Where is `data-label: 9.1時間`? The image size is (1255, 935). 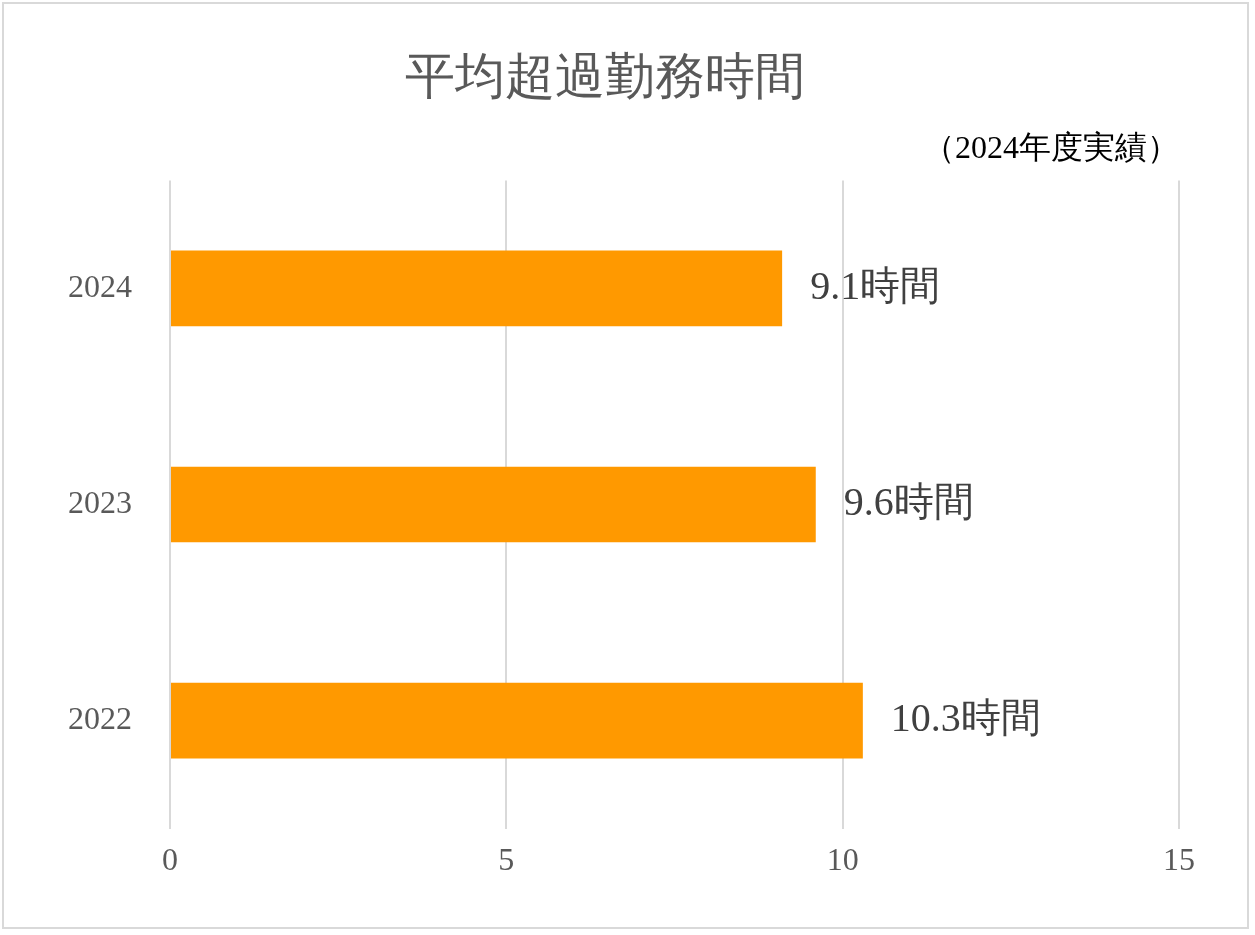 data-label: 9.1時間 is located at coordinates (875, 285).